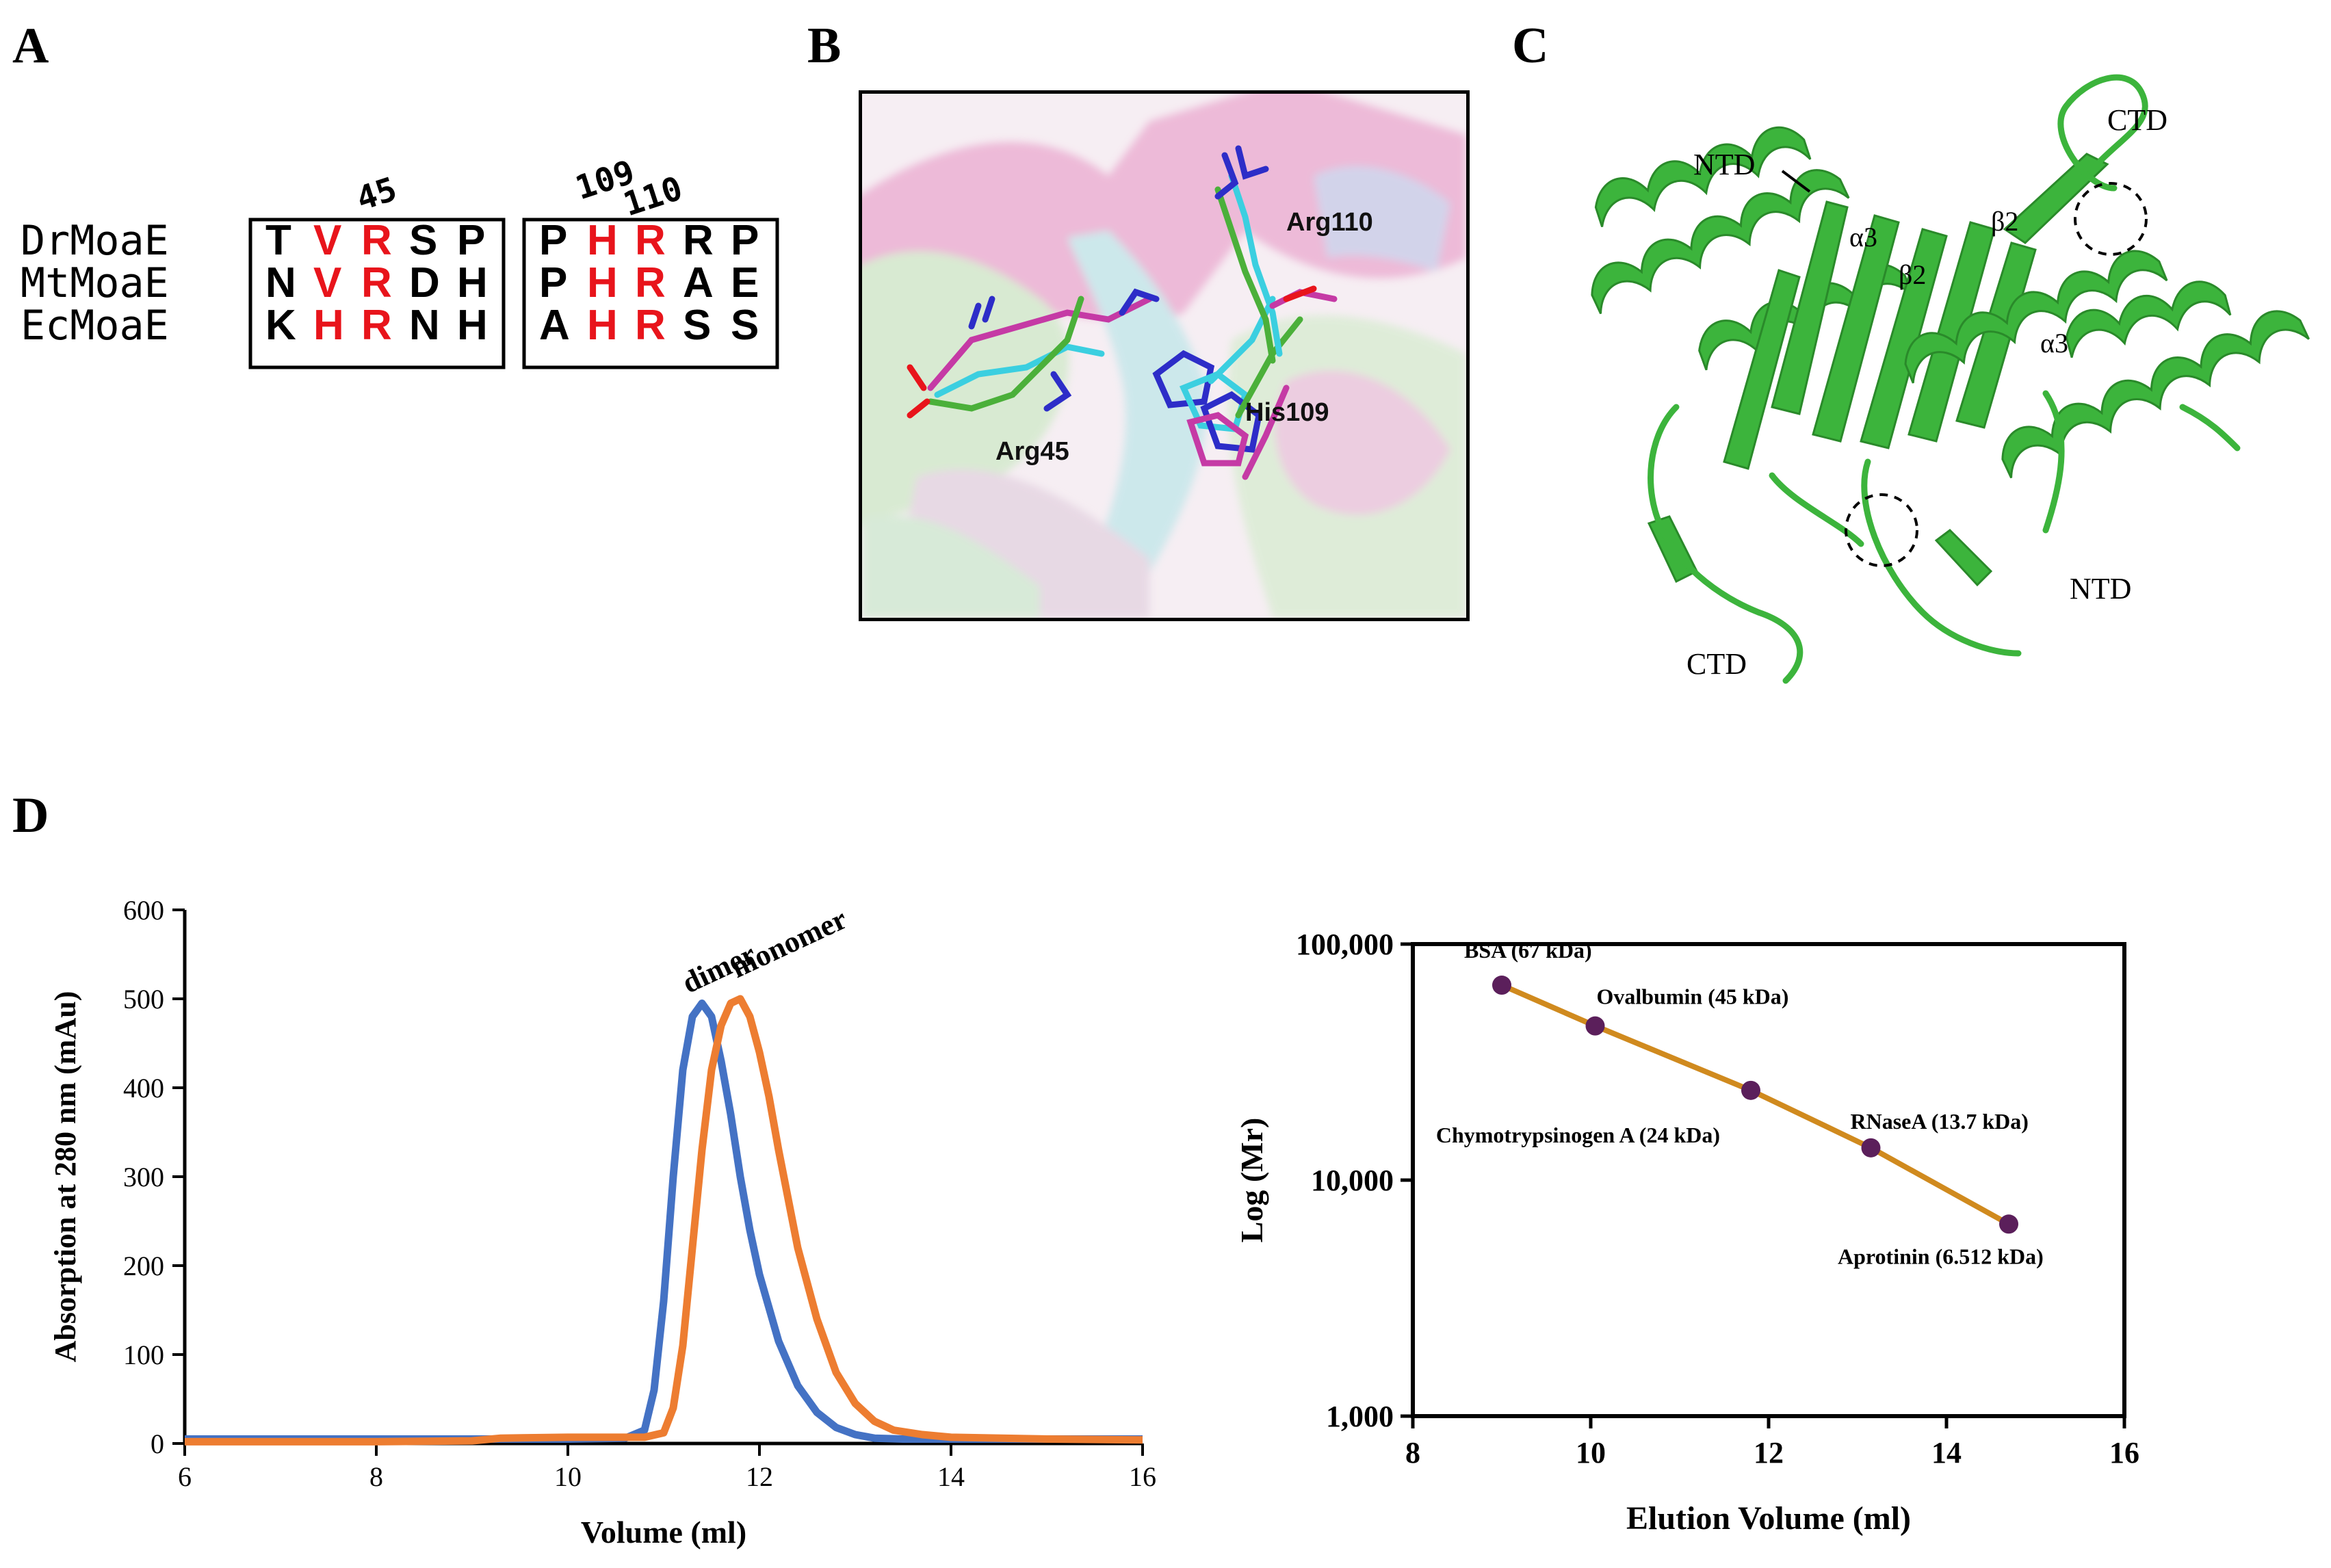 This screenshot has height=1568, width=2331. I want to click on y-tick-label: 500, so click(143, 999).